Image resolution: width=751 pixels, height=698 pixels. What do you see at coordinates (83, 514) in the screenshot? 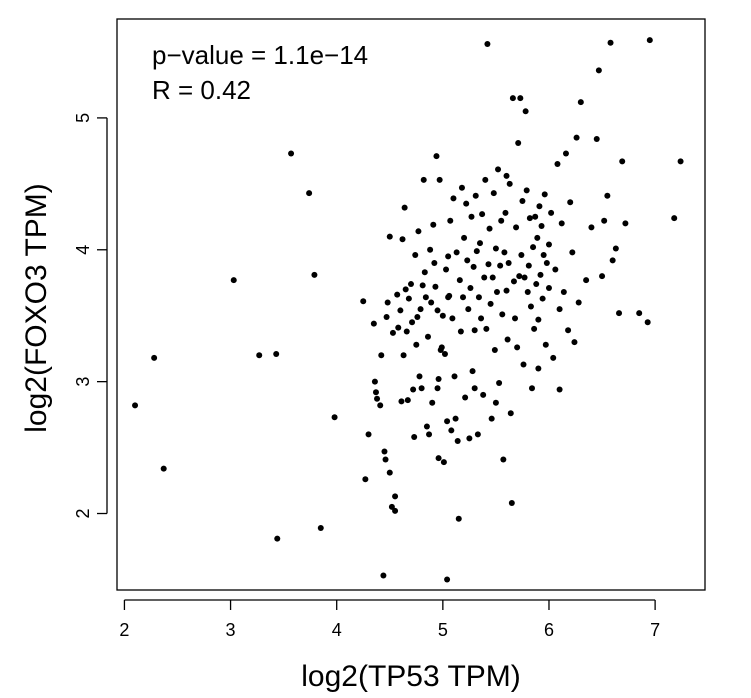
I see `y-tick-label: 2` at bounding box center [83, 514].